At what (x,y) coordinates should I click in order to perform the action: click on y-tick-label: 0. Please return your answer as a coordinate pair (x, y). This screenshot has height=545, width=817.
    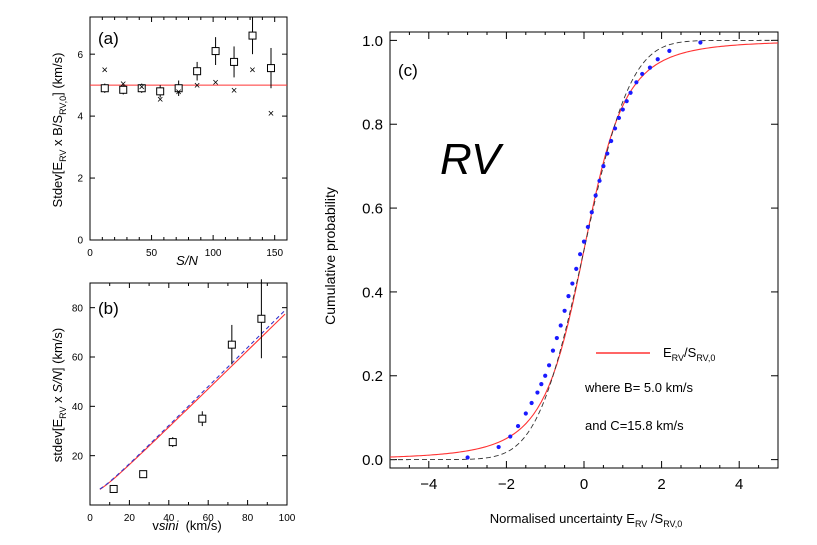
    Looking at the image, I should click on (80, 241).